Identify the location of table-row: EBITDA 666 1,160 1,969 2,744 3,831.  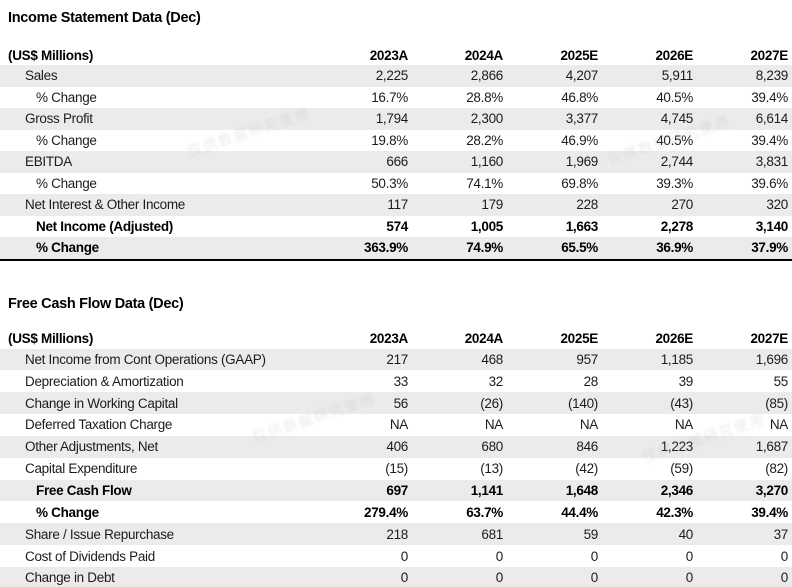
(396, 162).